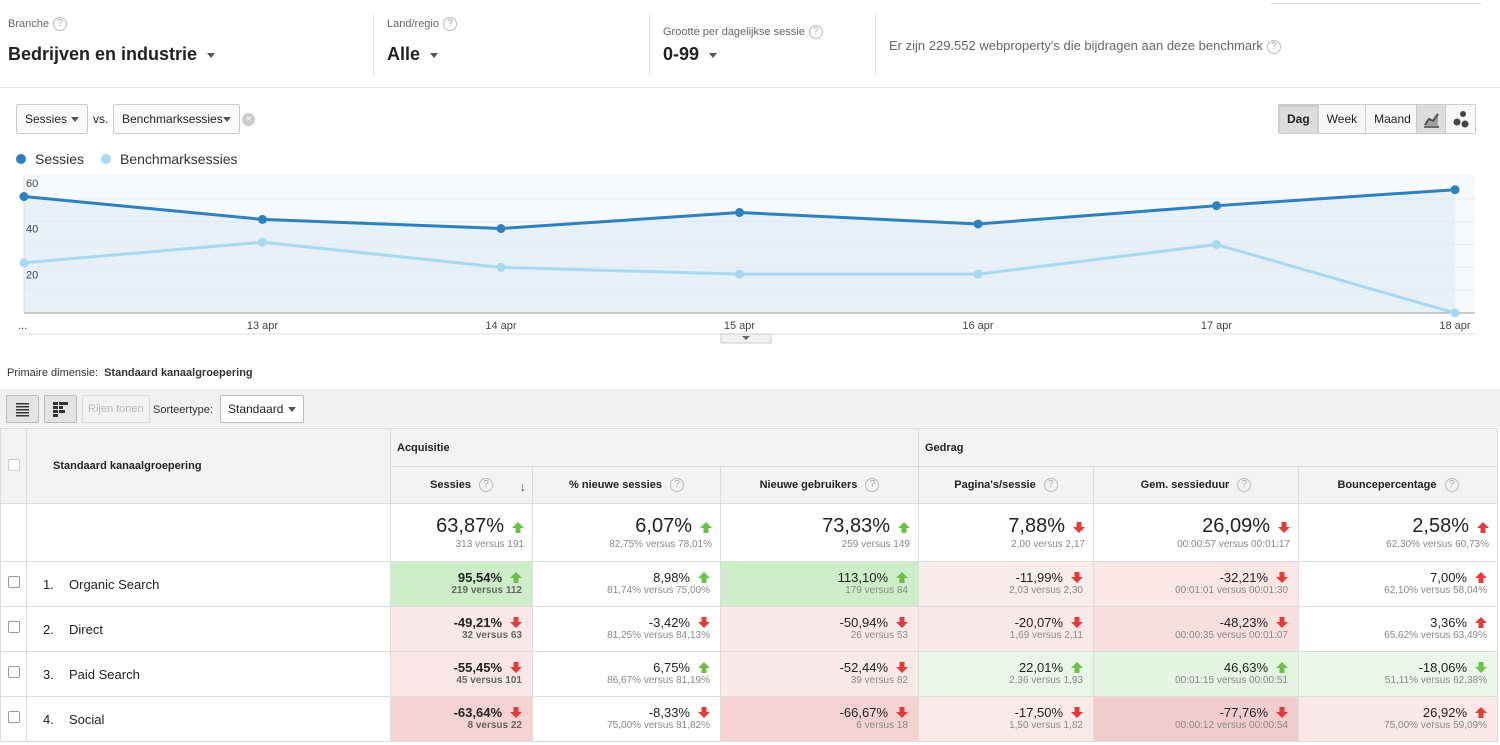 Image resolution: width=1500 pixels, height=745 pixels. I want to click on metric-comparison: 00:01:01 versus 00:01:30, so click(1231, 590).